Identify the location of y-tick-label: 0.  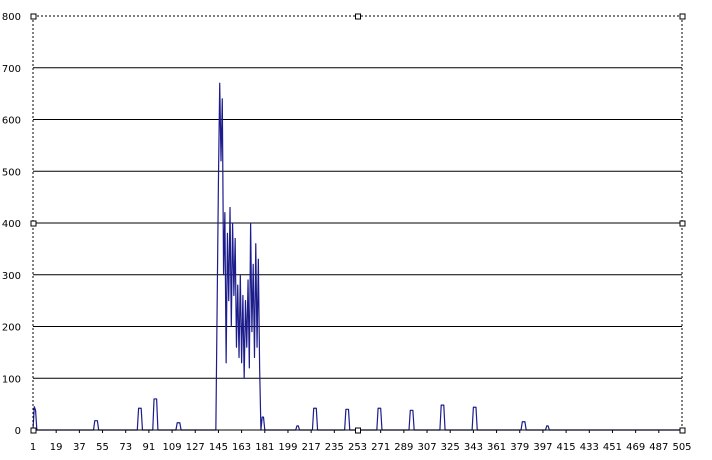
(18, 431).